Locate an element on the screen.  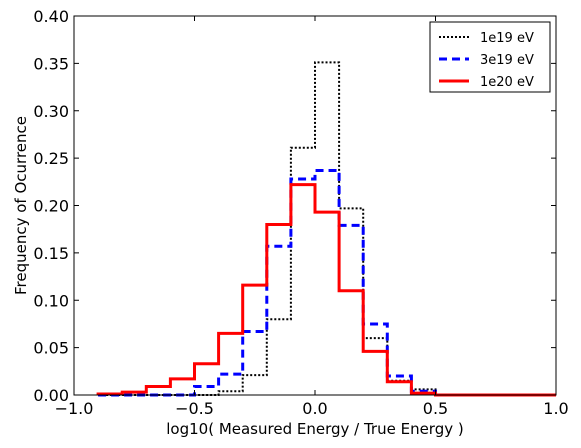
y-tick-label: 0.30 is located at coordinates (51, 111).